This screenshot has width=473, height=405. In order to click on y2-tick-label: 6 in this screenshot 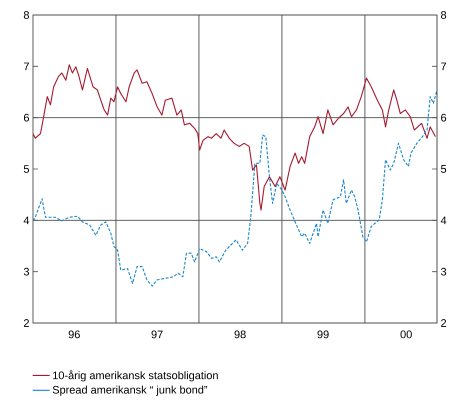, I will do `click(26, 118)`.